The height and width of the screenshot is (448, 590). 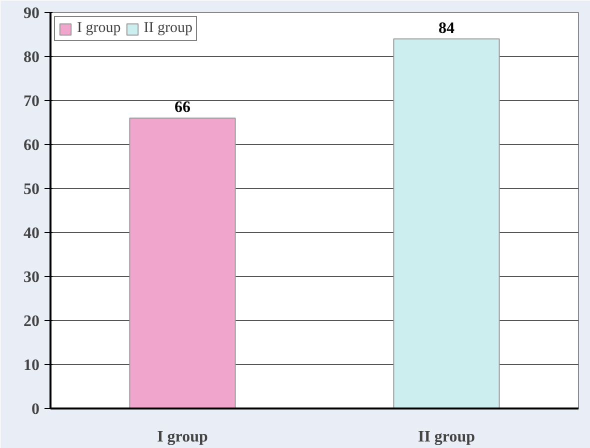 What do you see at coordinates (32, 145) in the screenshot?
I see `y-tick-label: 60` at bounding box center [32, 145].